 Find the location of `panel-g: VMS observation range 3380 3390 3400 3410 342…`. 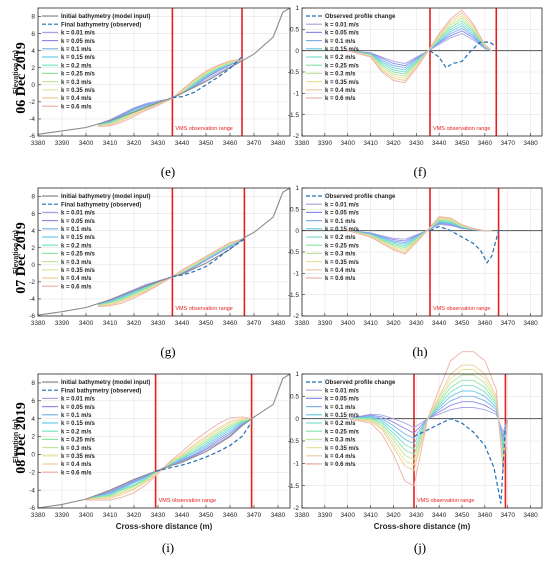

panel-g: VMS observation range 3380 3390 3400 3410 342… is located at coordinates (152, 257).